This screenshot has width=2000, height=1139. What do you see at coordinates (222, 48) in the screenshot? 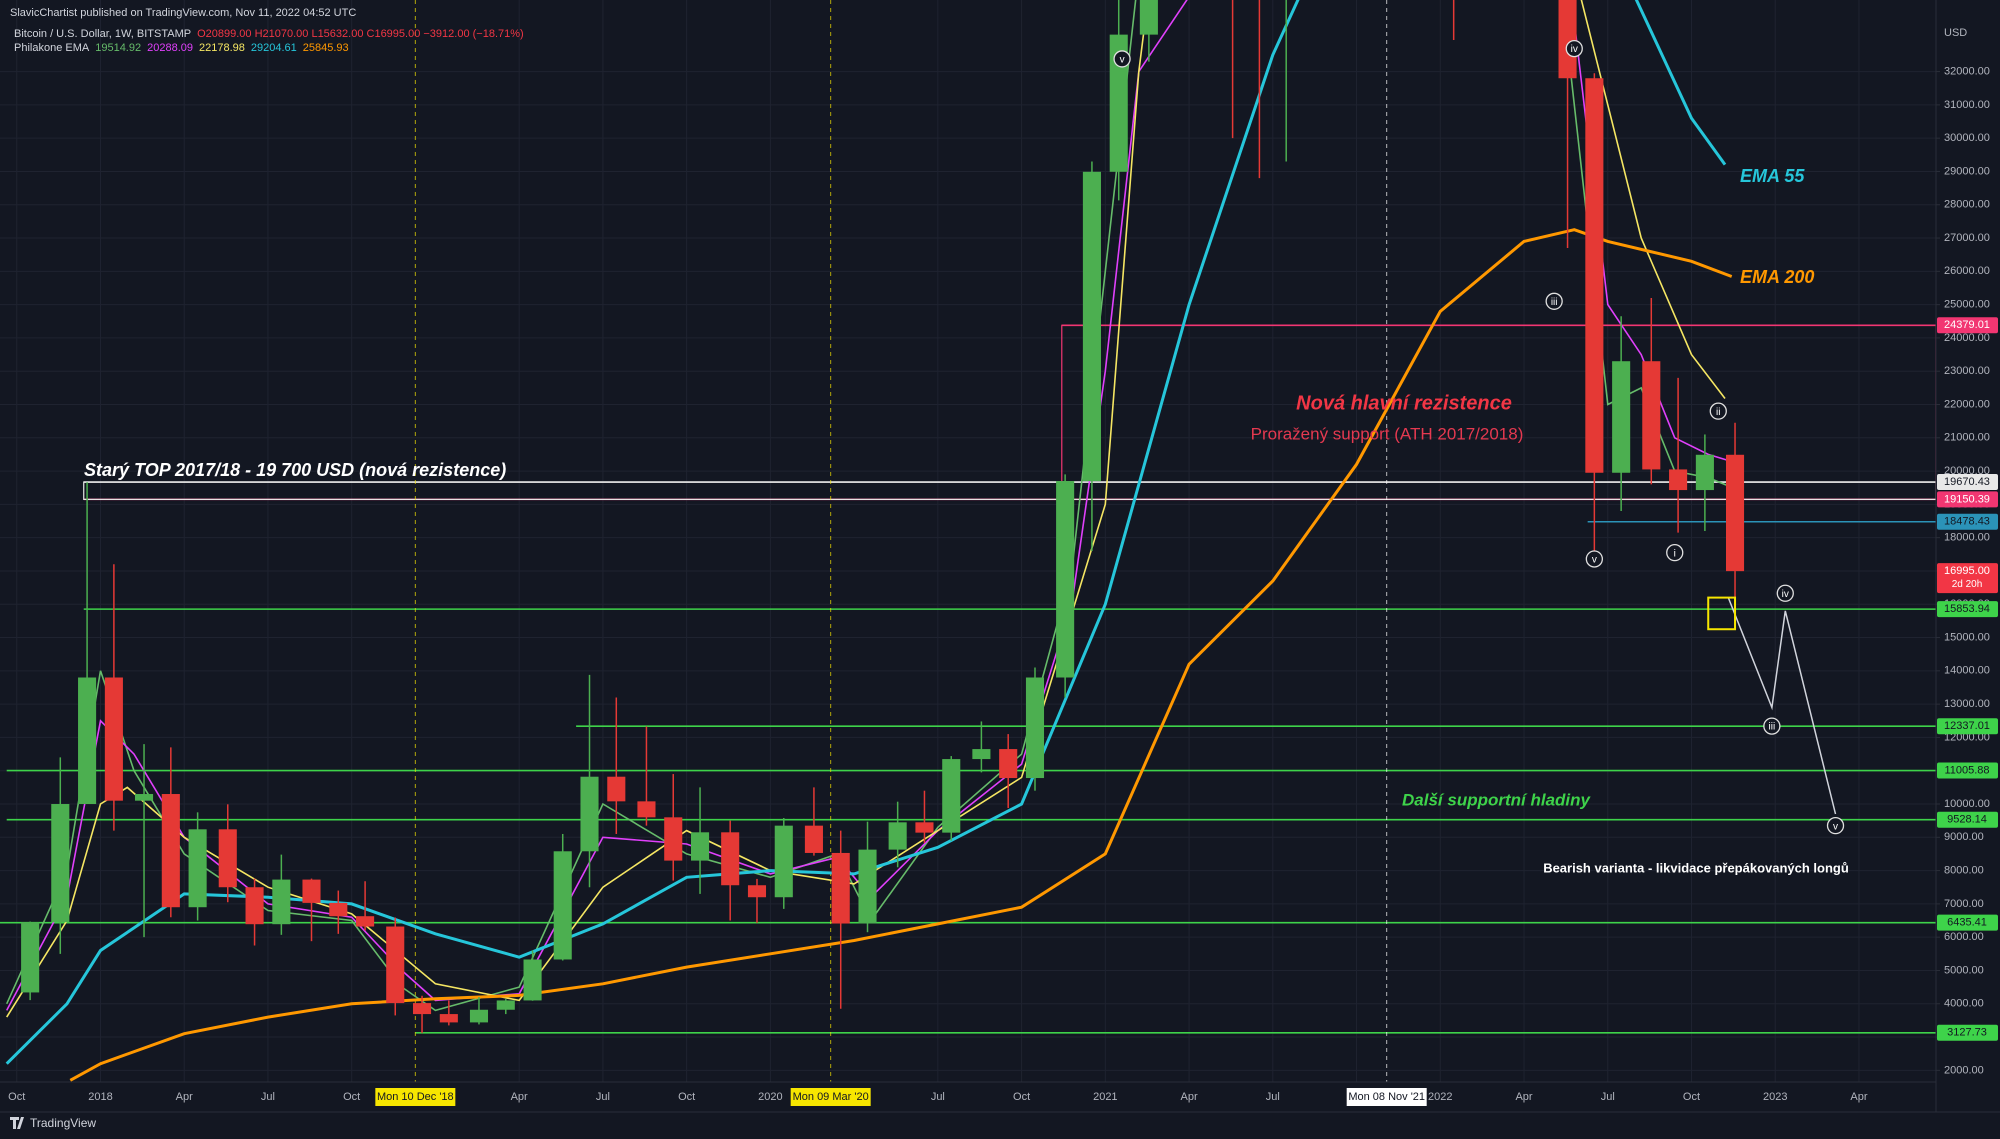
I see `ema-legend-value: 22178.98` at bounding box center [222, 48].